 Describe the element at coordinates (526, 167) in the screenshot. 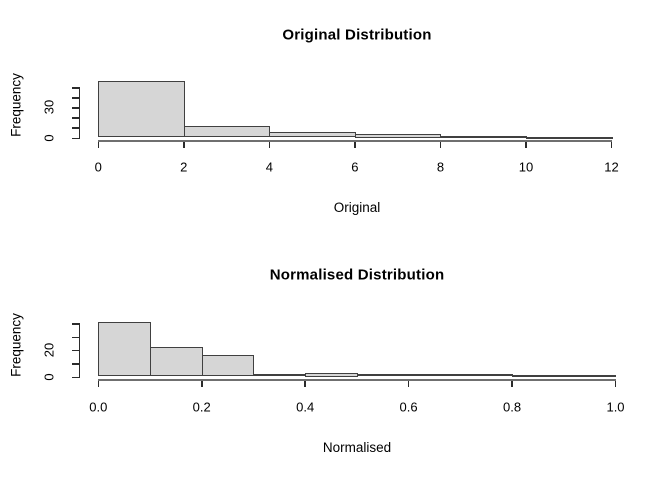

I see `x-axis-tick-label: 10` at that location.